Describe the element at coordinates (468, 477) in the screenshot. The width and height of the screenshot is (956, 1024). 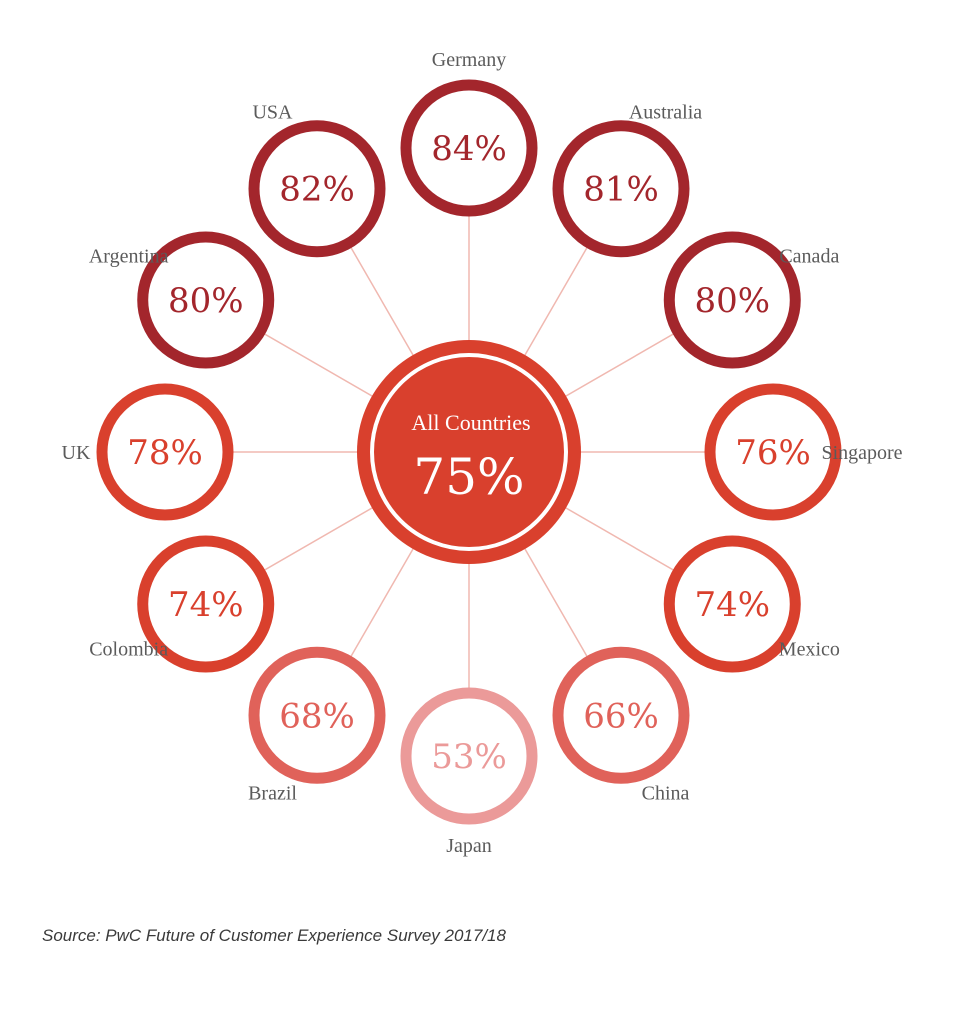
I see `center-value: 75%` at that location.